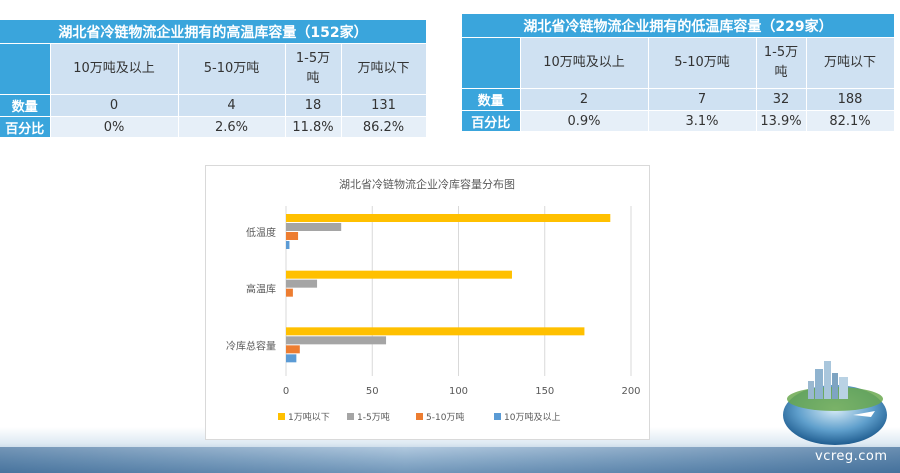 The width and height of the screenshot is (900, 473). I want to click on table-row: 百分比 0.9% 3.1% 13.9% 82.1%, so click(678, 120).